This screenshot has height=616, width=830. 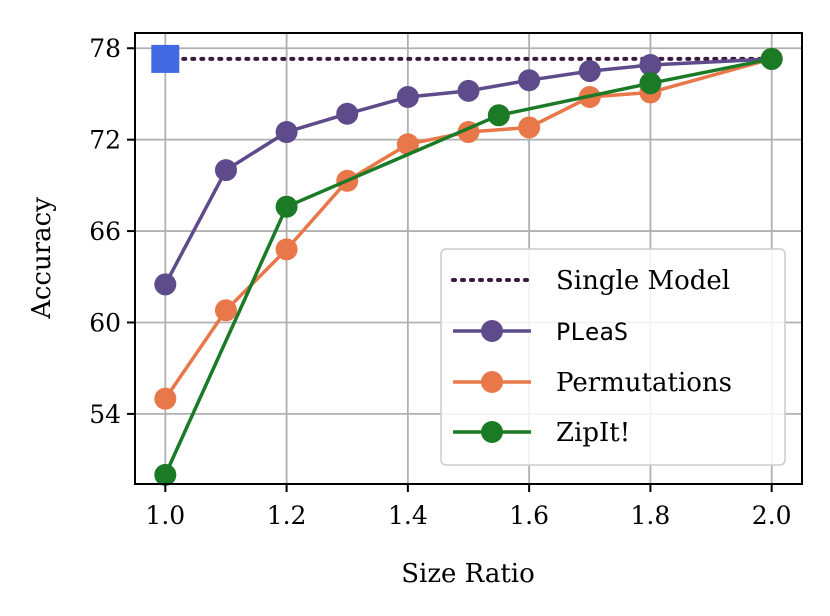 What do you see at coordinates (644, 383) in the screenshot?
I see `legend-label-permutations: Permutations` at bounding box center [644, 383].